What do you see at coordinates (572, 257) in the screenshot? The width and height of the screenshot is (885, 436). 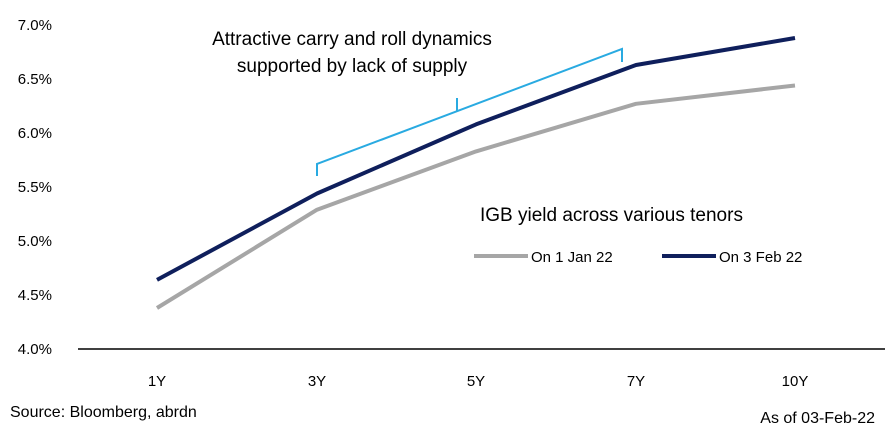 I see `legend-label-1-jan: On 1 Jan 22` at bounding box center [572, 257].